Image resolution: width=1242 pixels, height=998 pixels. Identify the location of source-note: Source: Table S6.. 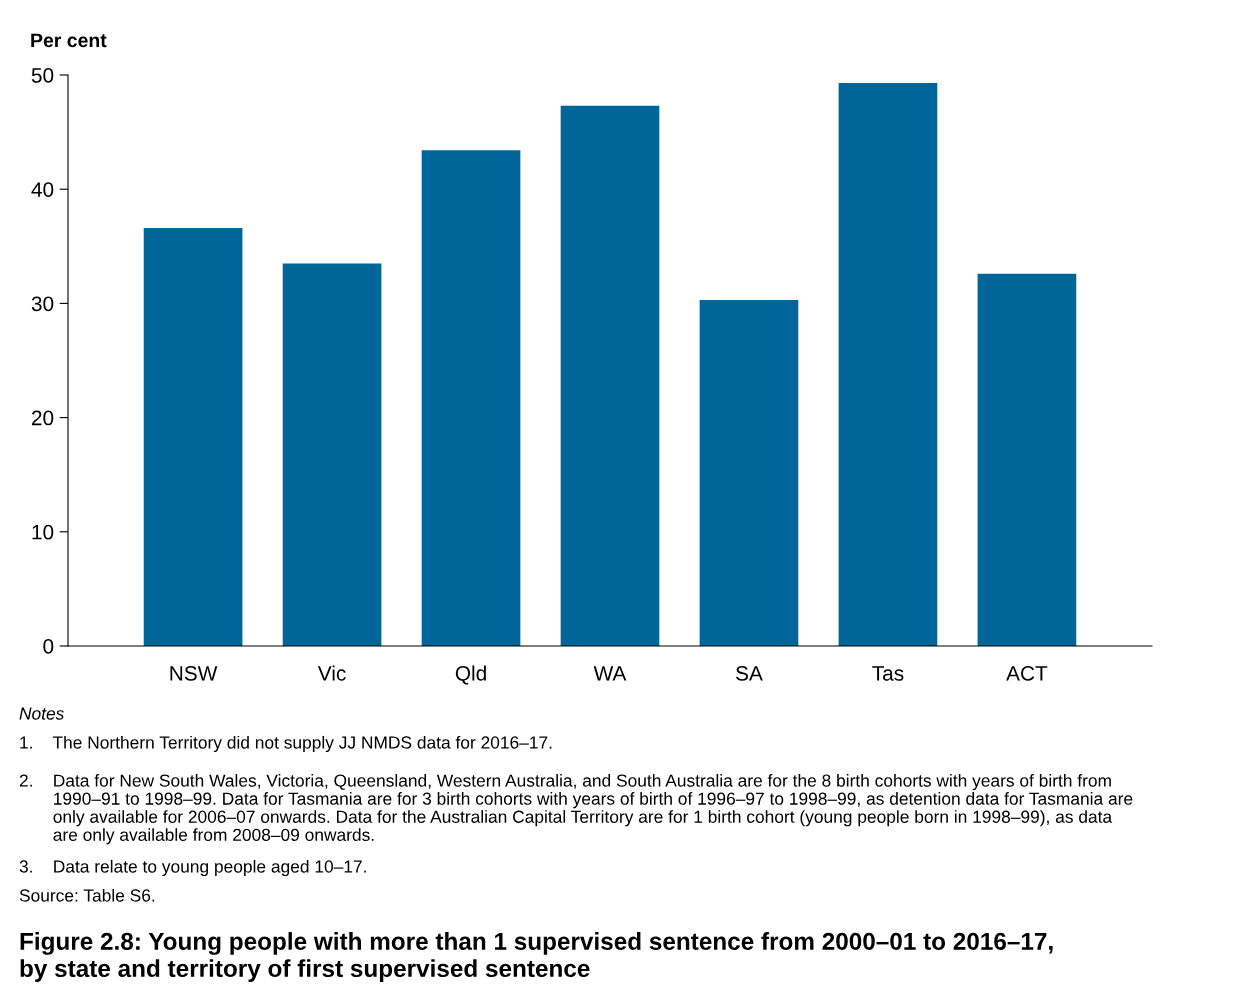
(87, 895).